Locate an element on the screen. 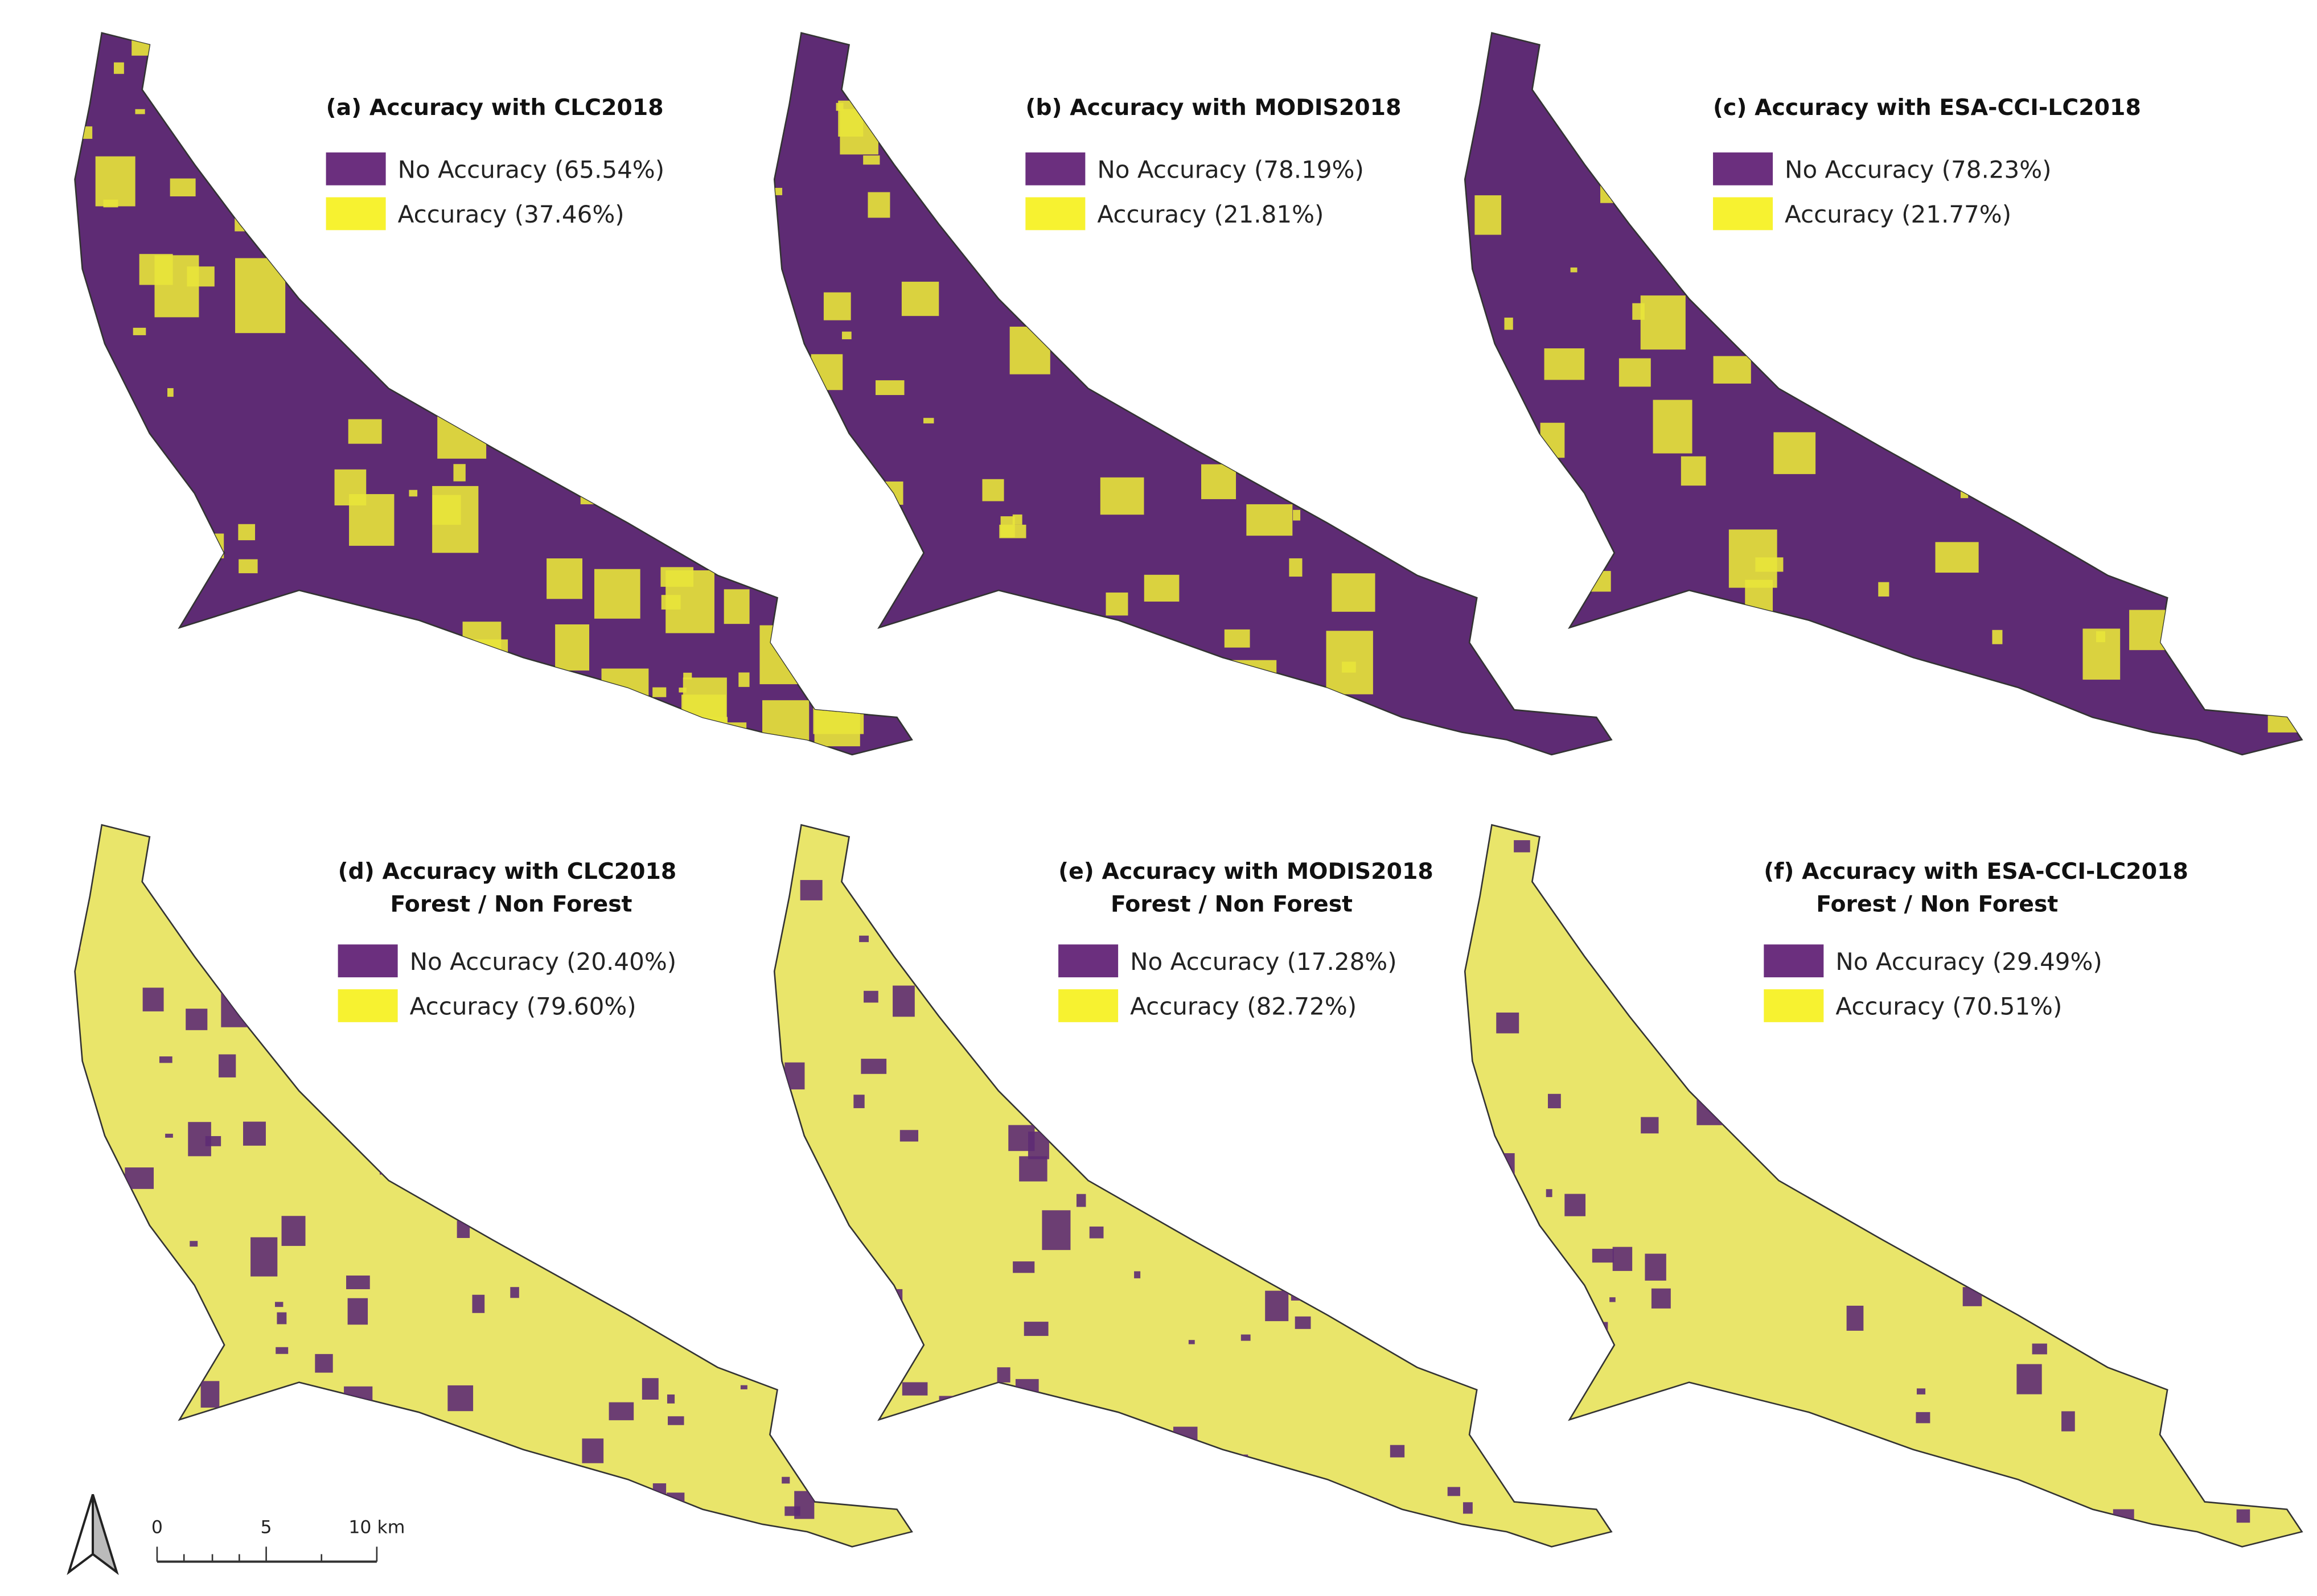 The width and height of the screenshot is (2317, 1596). scale-label: 10 km is located at coordinates (376, 1527).